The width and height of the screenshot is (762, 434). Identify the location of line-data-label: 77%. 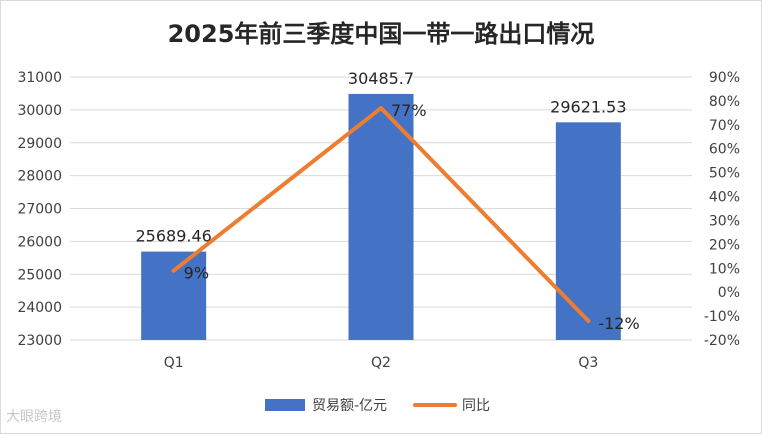
(409, 110).